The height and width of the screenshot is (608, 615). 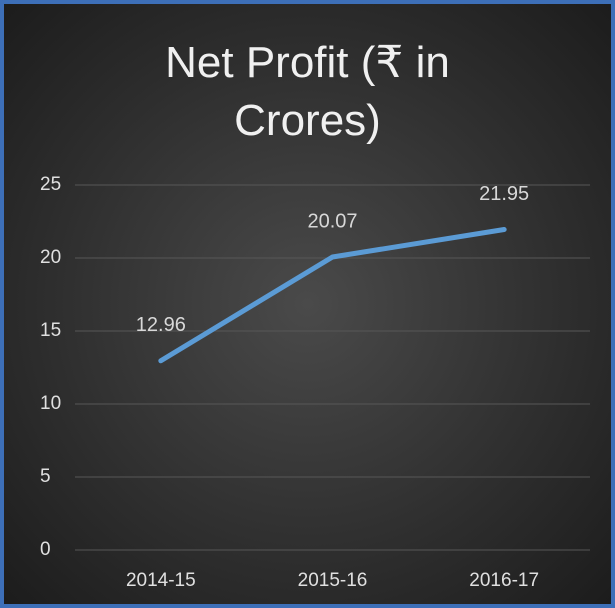 What do you see at coordinates (50, 184) in the screenshot?
I see `y-tick-label: 25` at bounding box center [50, 184].